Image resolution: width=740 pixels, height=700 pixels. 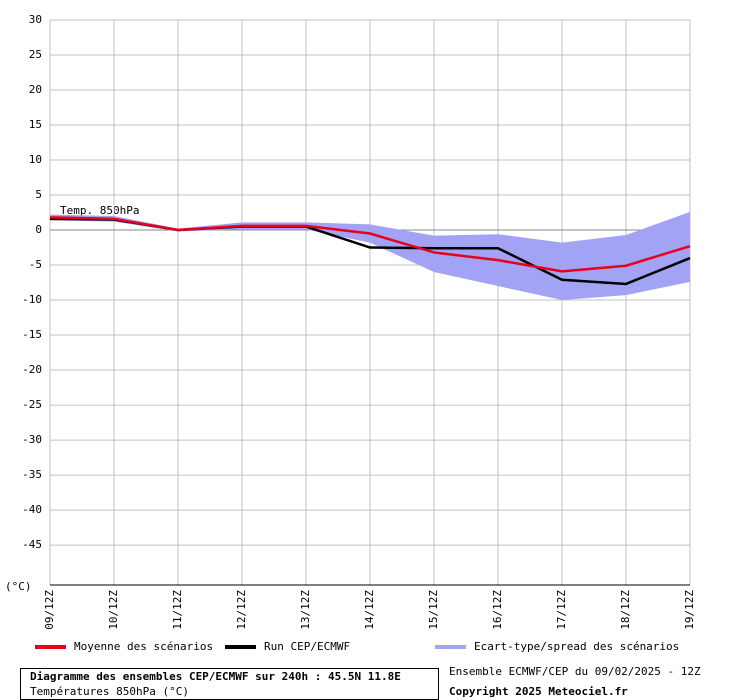 I want to click on chart-subtitle: Températures 850hPa (°C), so click(x=109, y=691).